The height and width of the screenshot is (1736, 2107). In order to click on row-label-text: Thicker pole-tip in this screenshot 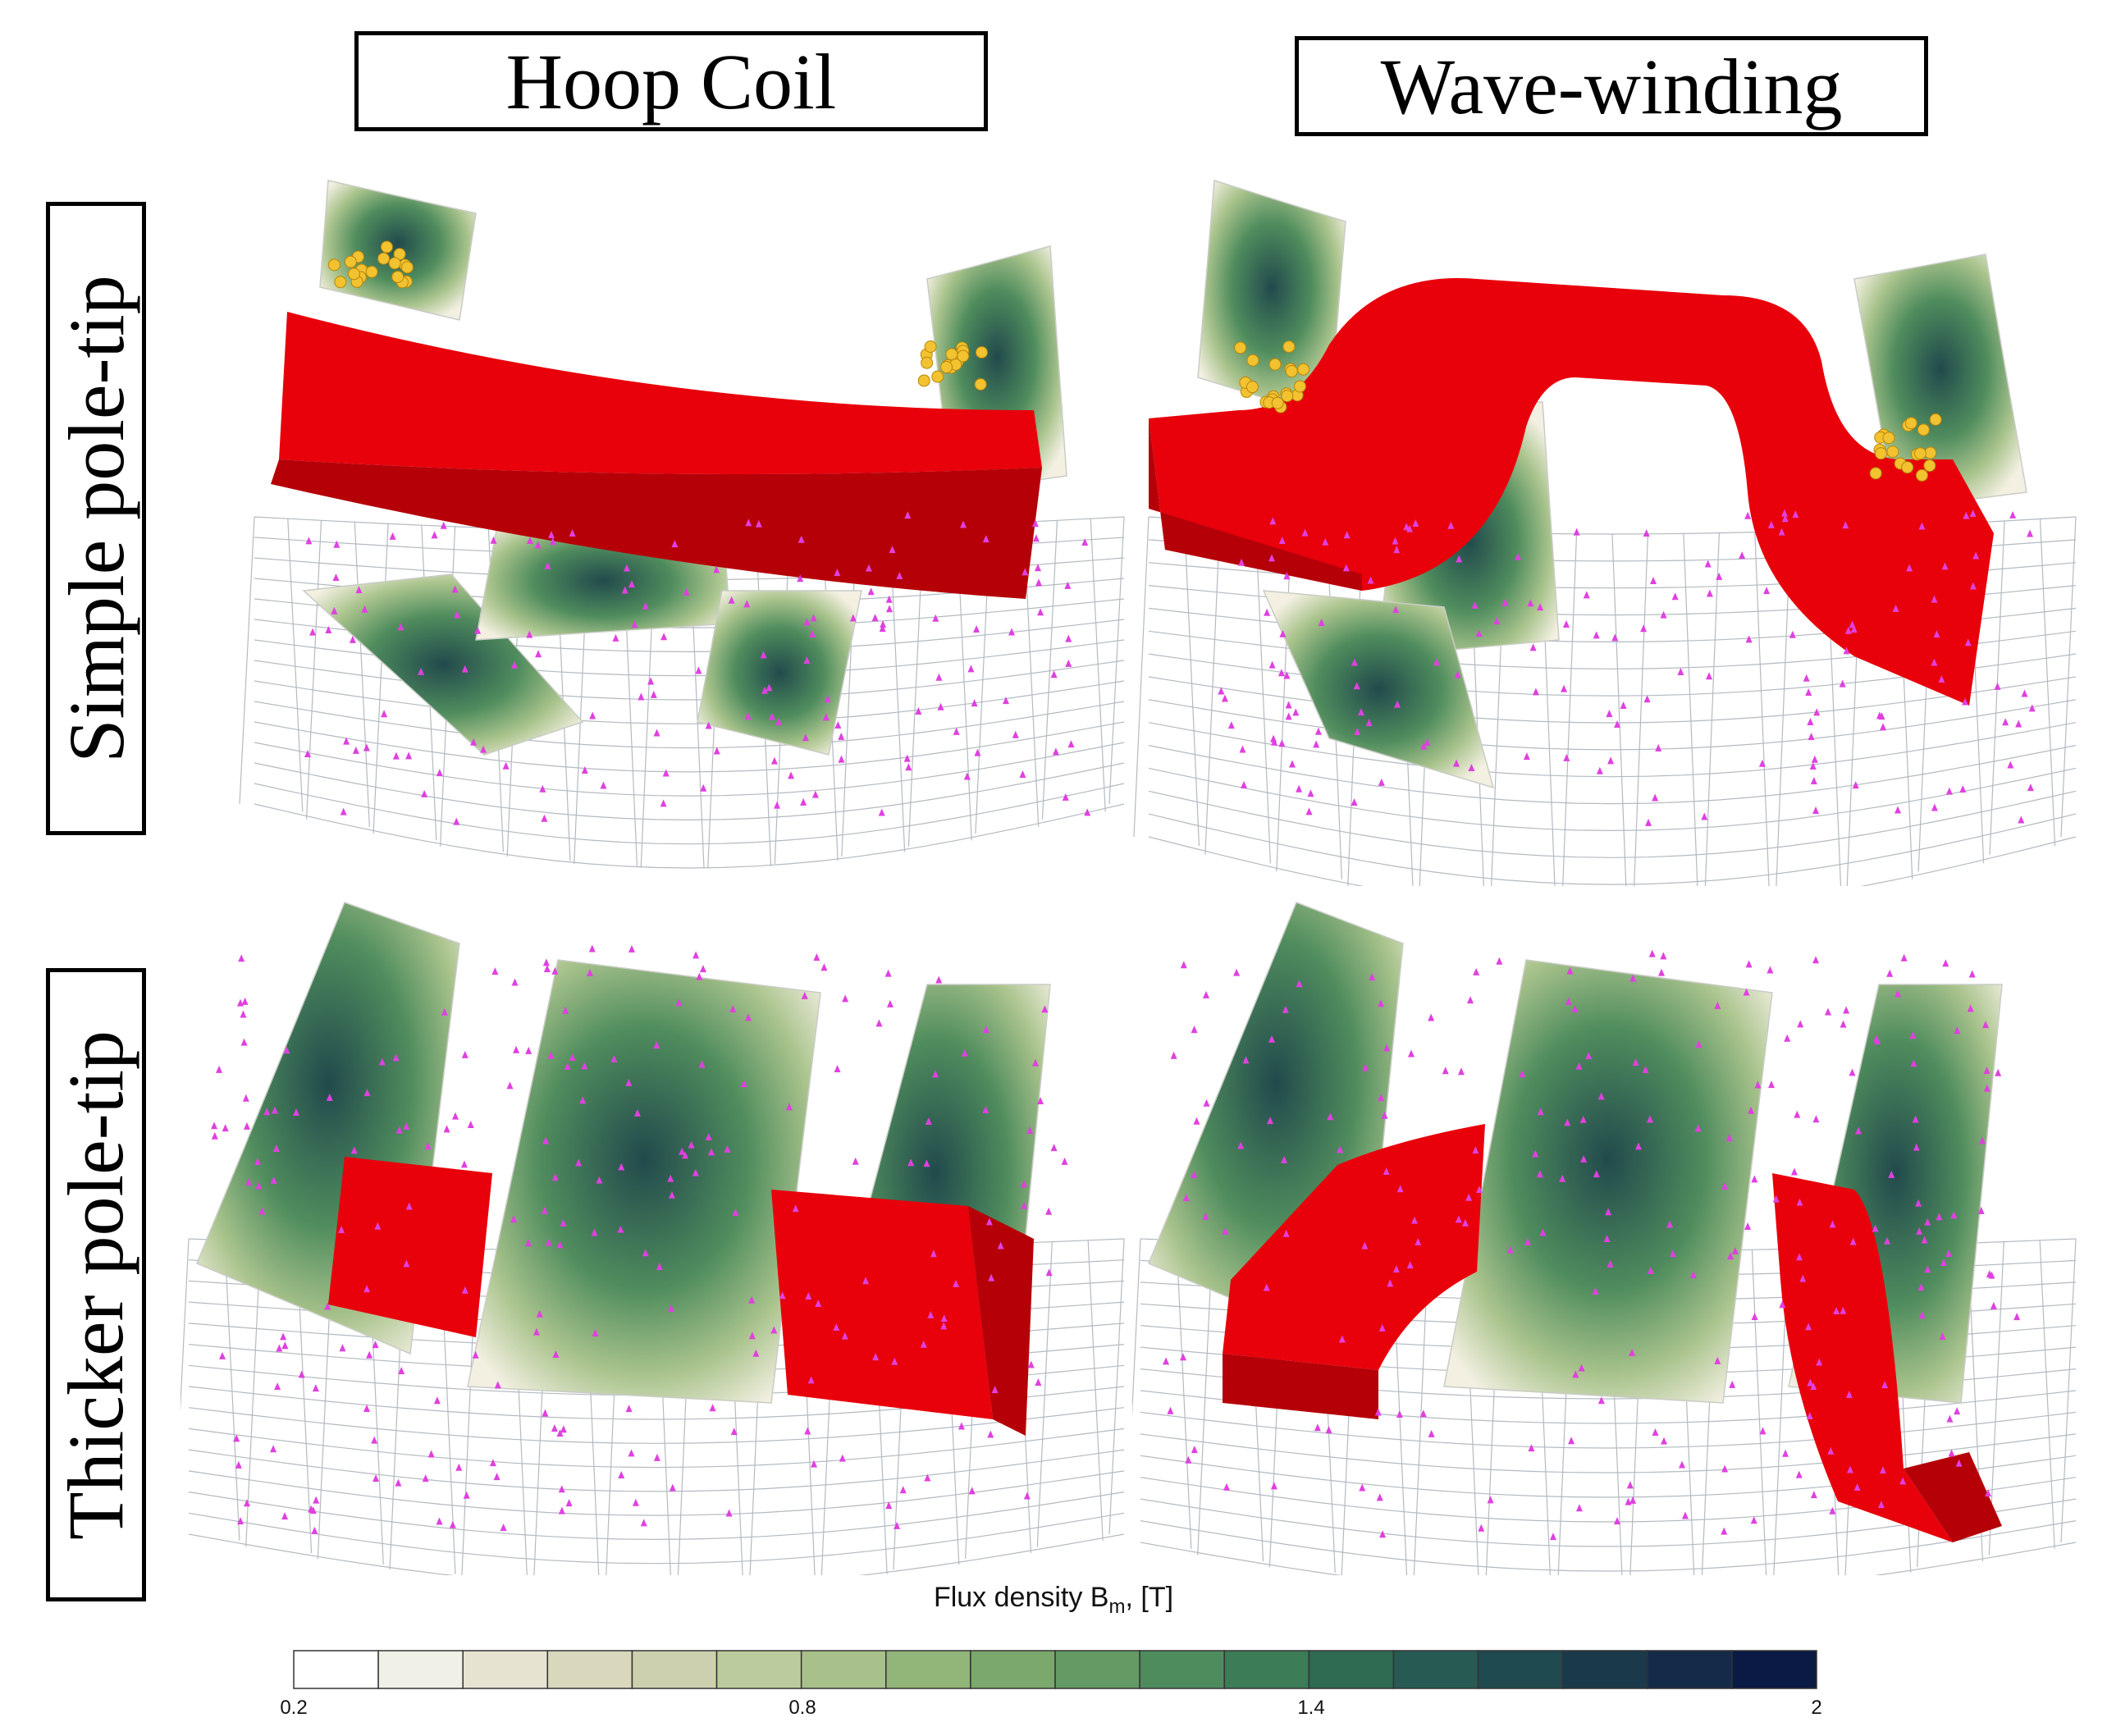, I will do `click(96, 1285)`.